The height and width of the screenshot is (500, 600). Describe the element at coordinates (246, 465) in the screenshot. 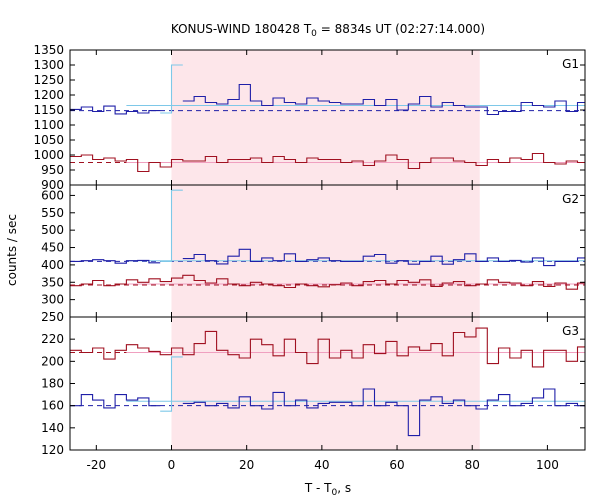

I see `x-tick-label: 20` at that location.